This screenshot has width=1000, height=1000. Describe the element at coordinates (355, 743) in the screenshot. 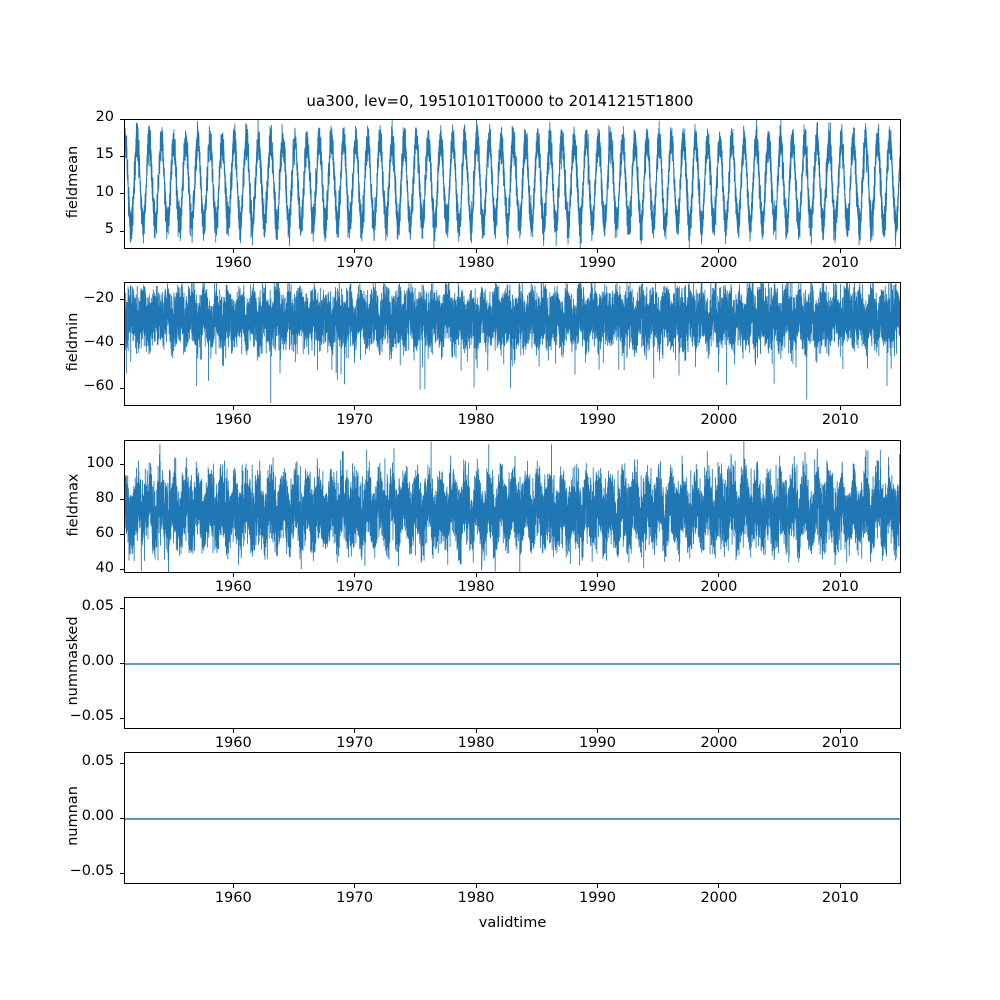

I see `x-tick-label-nummasked-1: 1970` at that location.